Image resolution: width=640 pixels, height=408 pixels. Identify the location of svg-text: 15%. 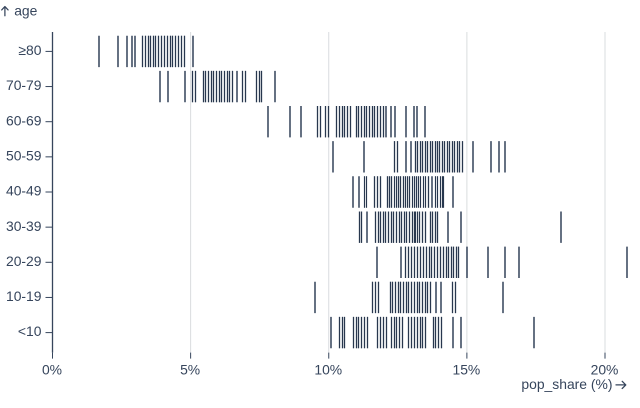
(466, 369).